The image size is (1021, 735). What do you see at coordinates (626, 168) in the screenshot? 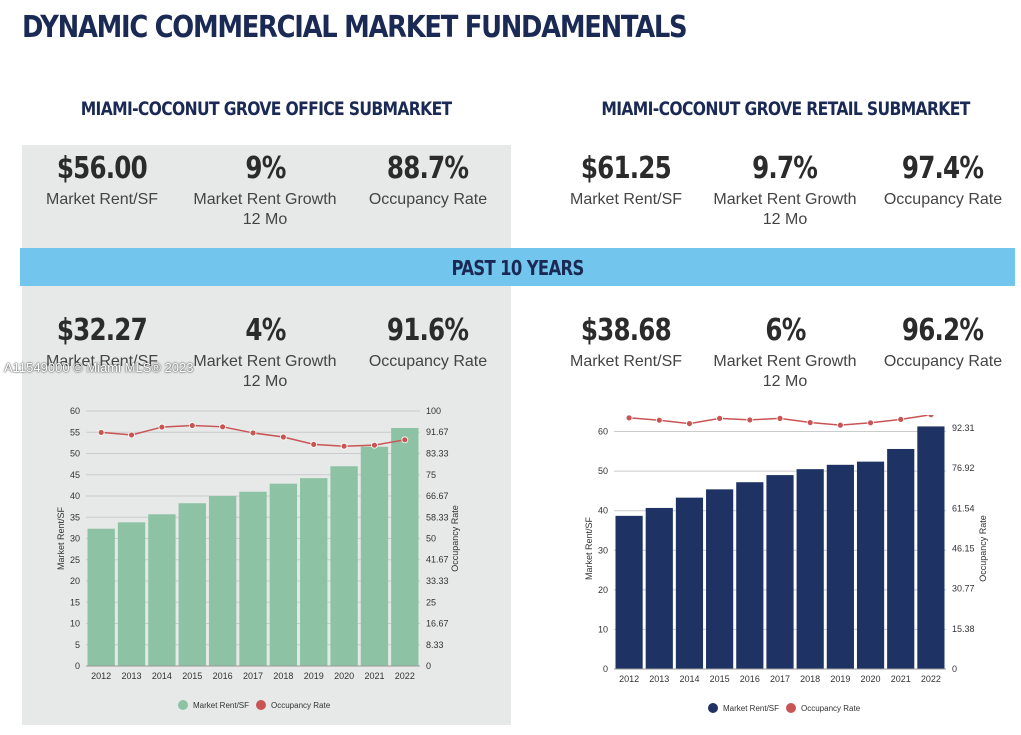
I see `stat-value: $61.25` at bounding box center [626, 168].